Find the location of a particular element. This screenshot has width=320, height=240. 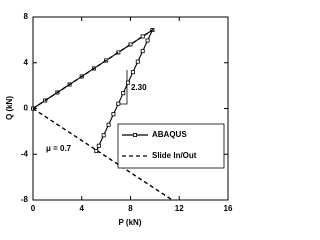

y-tick-label: 0 is located at coordinates (26, 108).